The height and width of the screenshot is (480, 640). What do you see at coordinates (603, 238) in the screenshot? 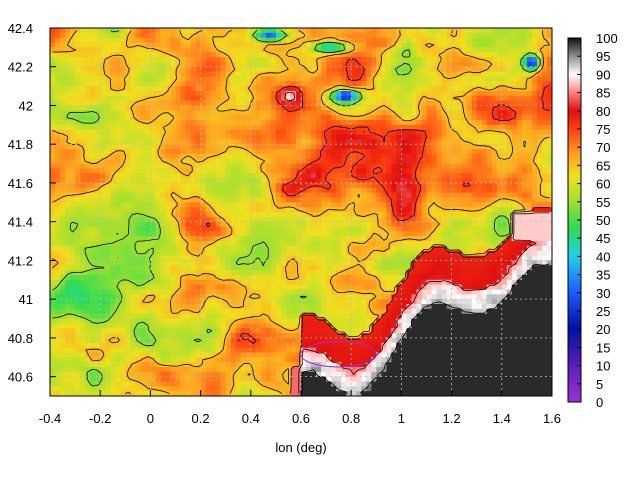
I see `colorbar-tick-label: 45` at bounding box center [603, 238].